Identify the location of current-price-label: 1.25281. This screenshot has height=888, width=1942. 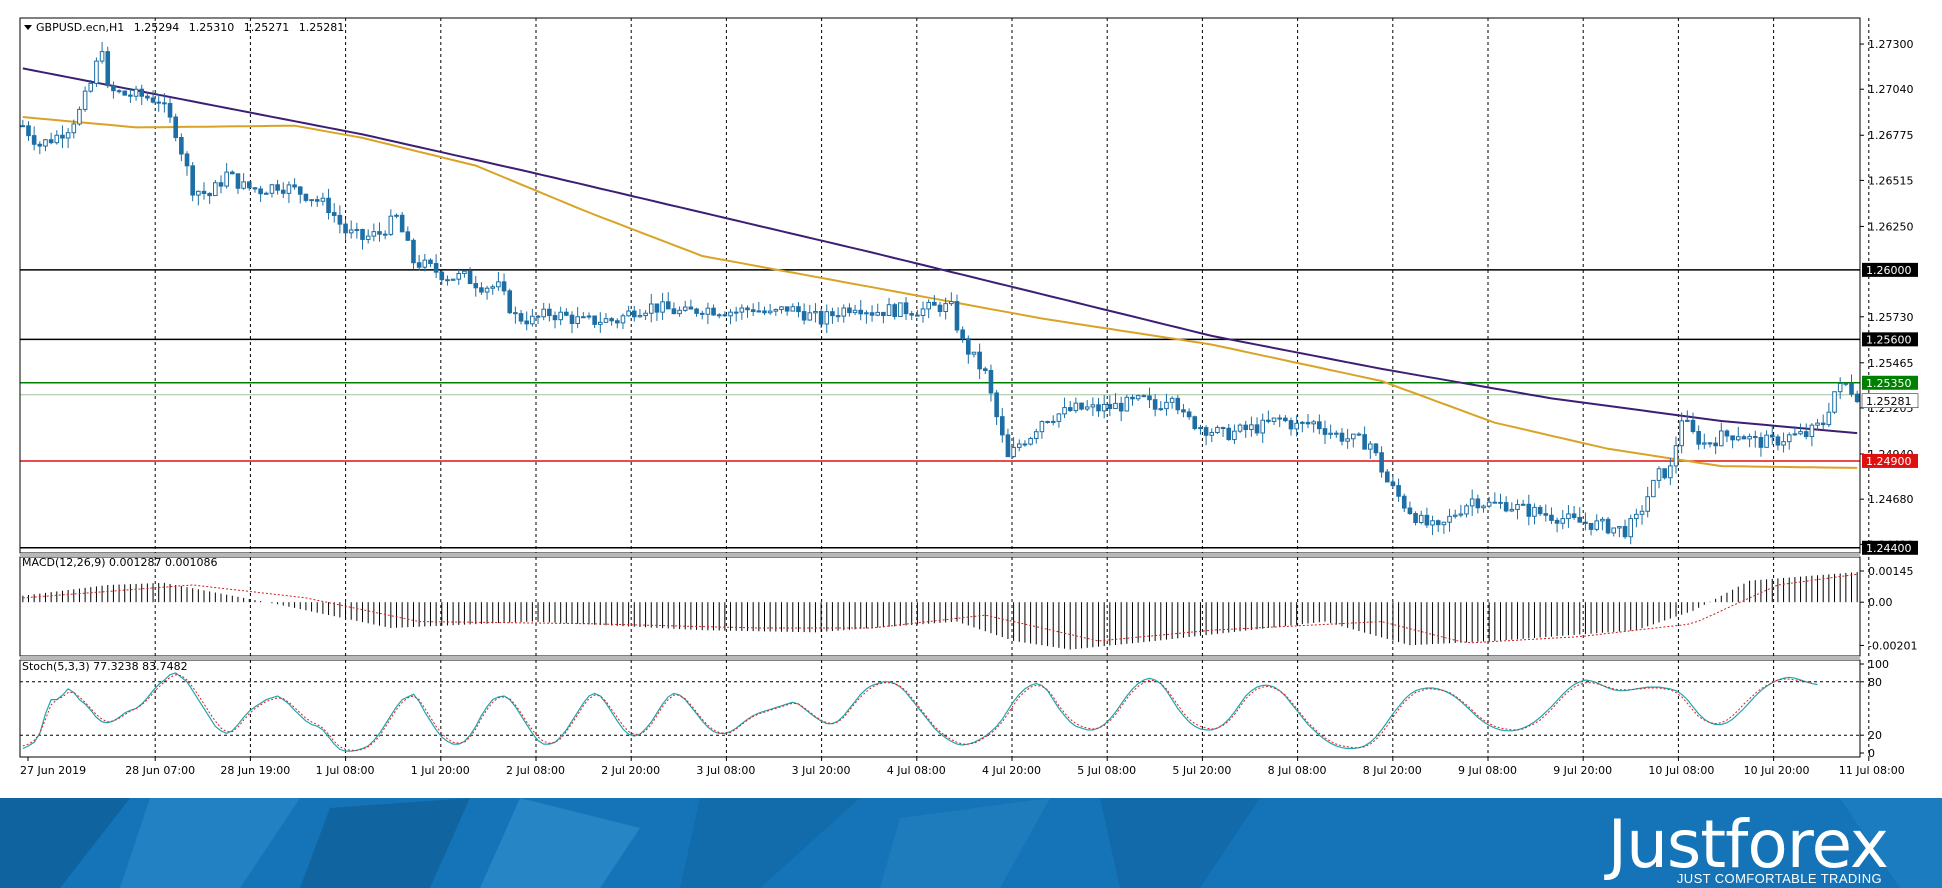
(1889, 401).